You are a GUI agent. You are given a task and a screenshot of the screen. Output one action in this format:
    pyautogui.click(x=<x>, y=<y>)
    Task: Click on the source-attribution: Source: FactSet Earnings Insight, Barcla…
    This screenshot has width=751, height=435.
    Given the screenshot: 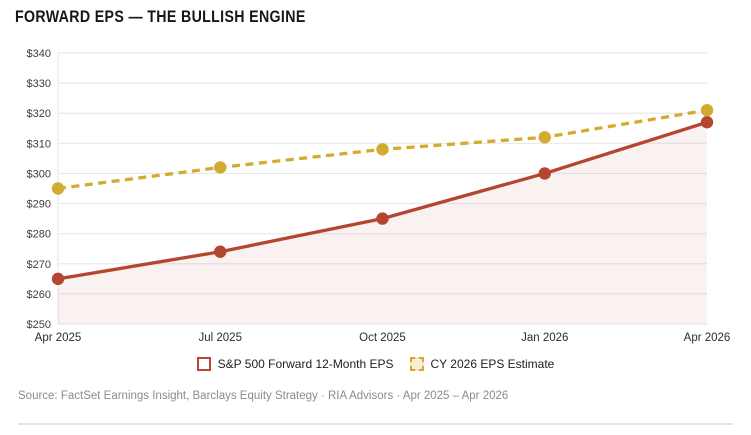 What is the action you would take?
    pyautogui.click(x=263, y=396)
    